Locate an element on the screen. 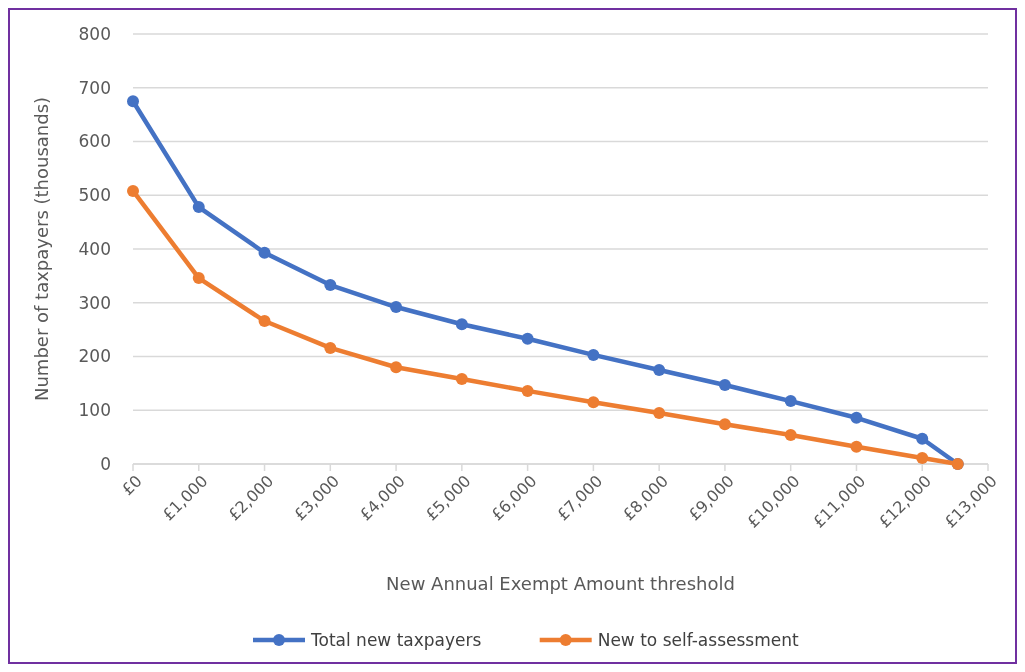 This screenshot has height=672, width=1025. y-tick-label: 800 is located at coordinates (94, 33).